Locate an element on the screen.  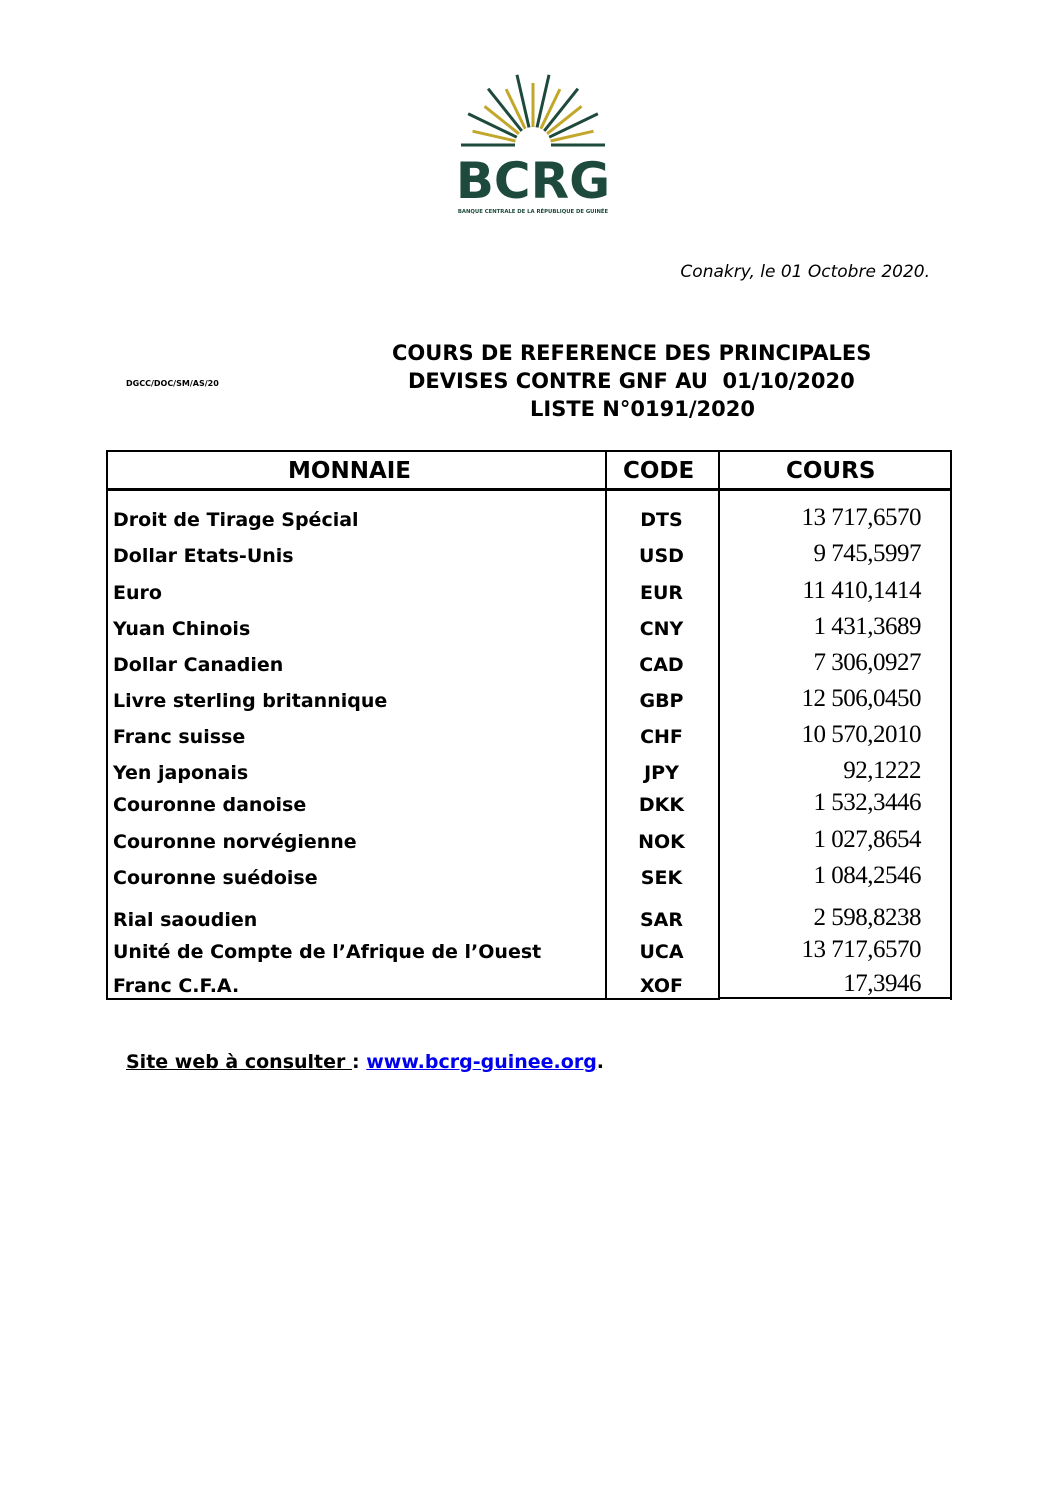
currency-rate: 12 506,0450 is located at coordinates (861, 698).